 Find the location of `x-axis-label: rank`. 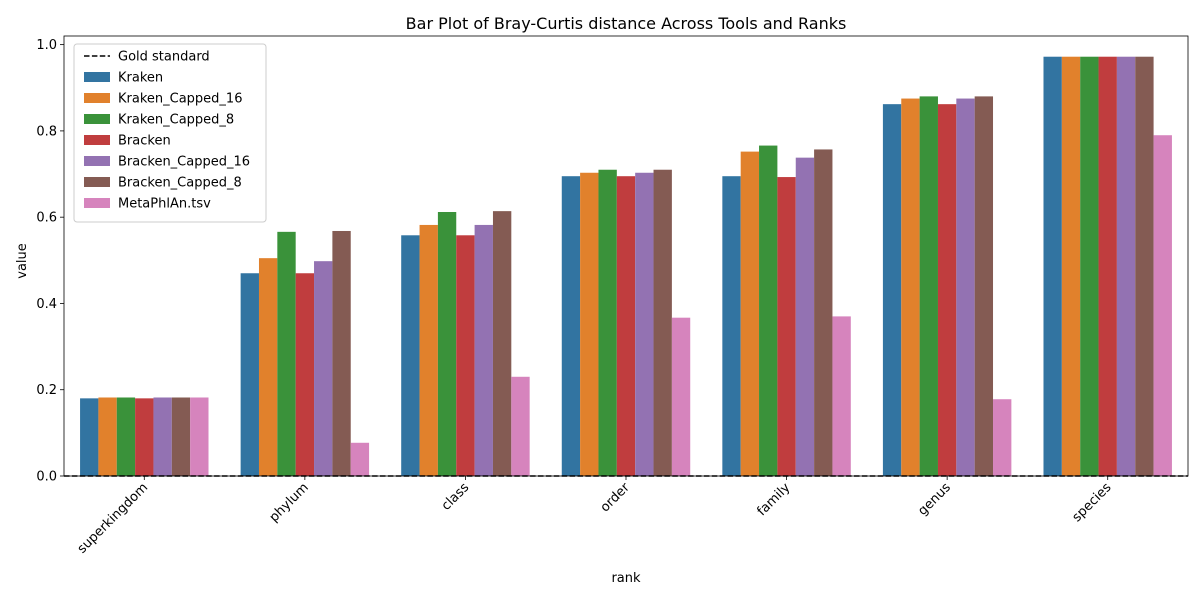

x-axis-label: rank is located at coordinates (626, 578).